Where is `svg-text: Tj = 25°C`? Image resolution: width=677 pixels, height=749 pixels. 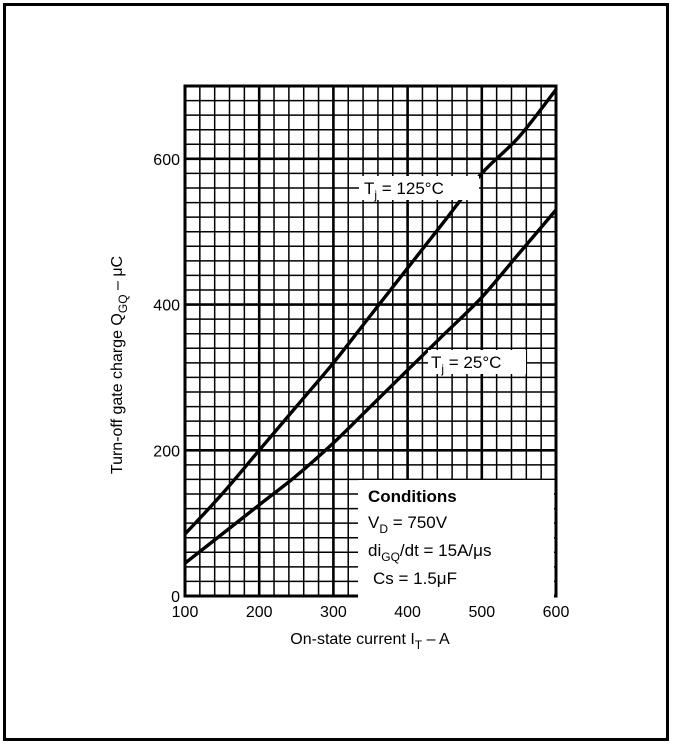
svg-text: Tj = 25°C is located at coordinates (466, 364).